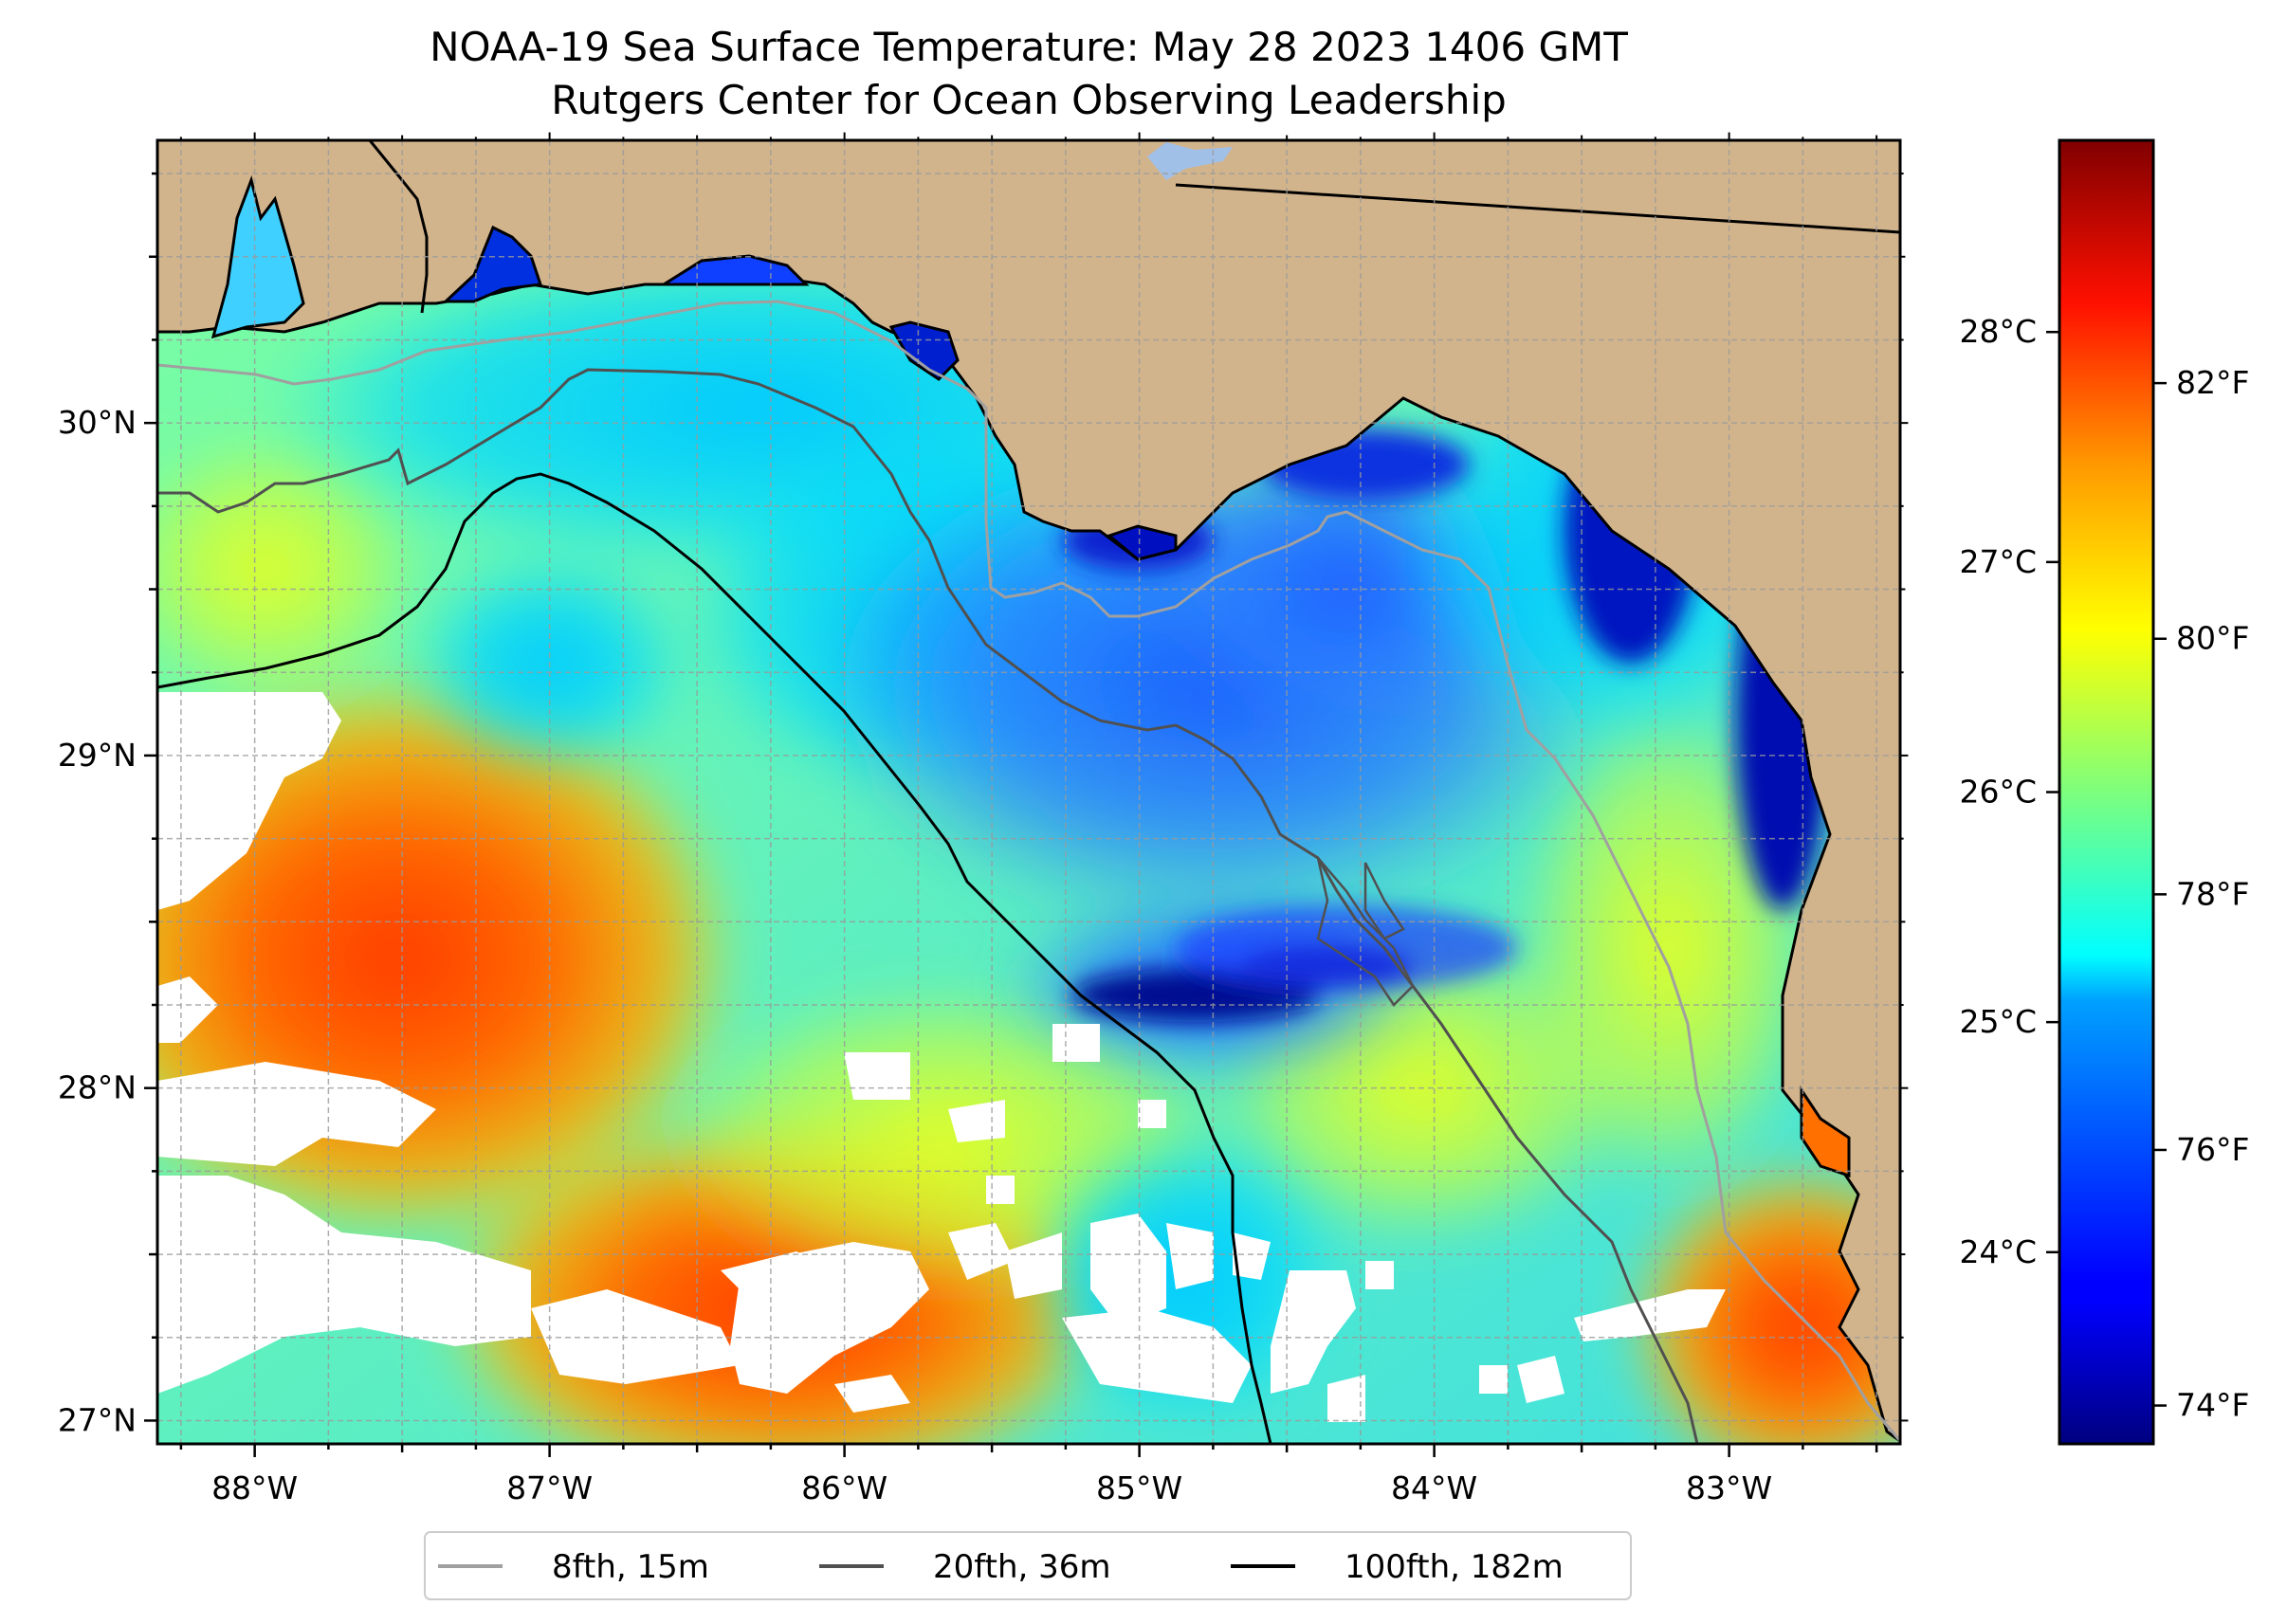  Describe the element at coordinates (1139, 1487) in the screenshot. I see `tick-label-lon: 85°W` at that location.